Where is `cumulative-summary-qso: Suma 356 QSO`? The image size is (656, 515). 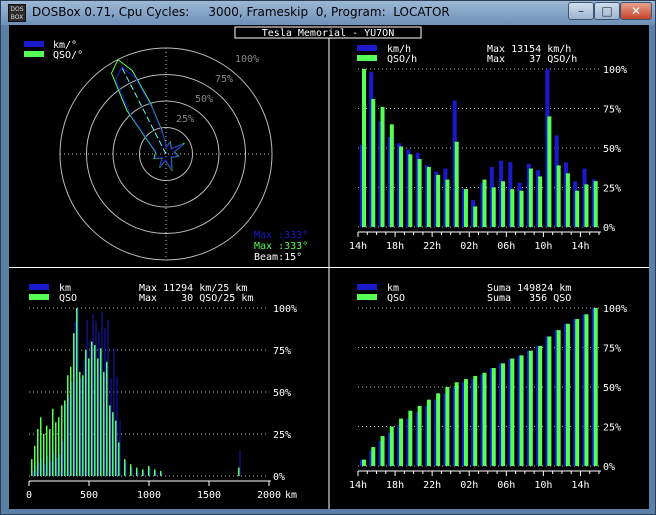 cumulative-summary-qso: Suma 356 QSO is located at coordinates (529, 298).